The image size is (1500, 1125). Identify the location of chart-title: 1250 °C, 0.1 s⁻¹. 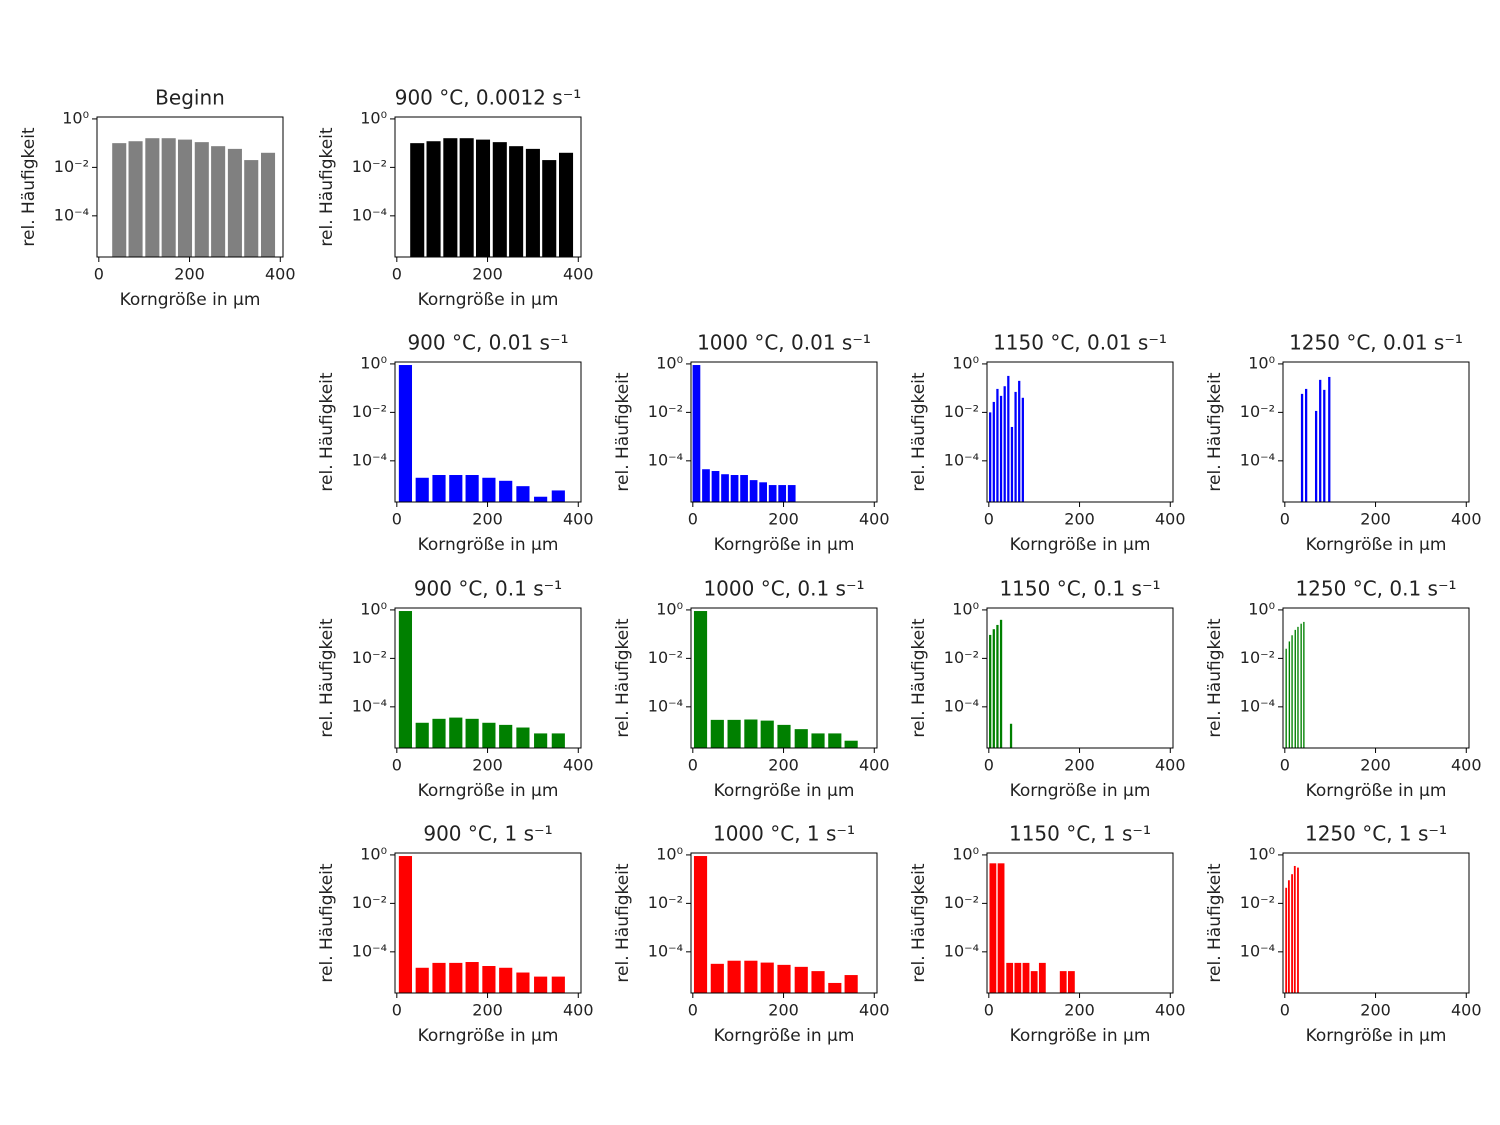
(1375, 589).